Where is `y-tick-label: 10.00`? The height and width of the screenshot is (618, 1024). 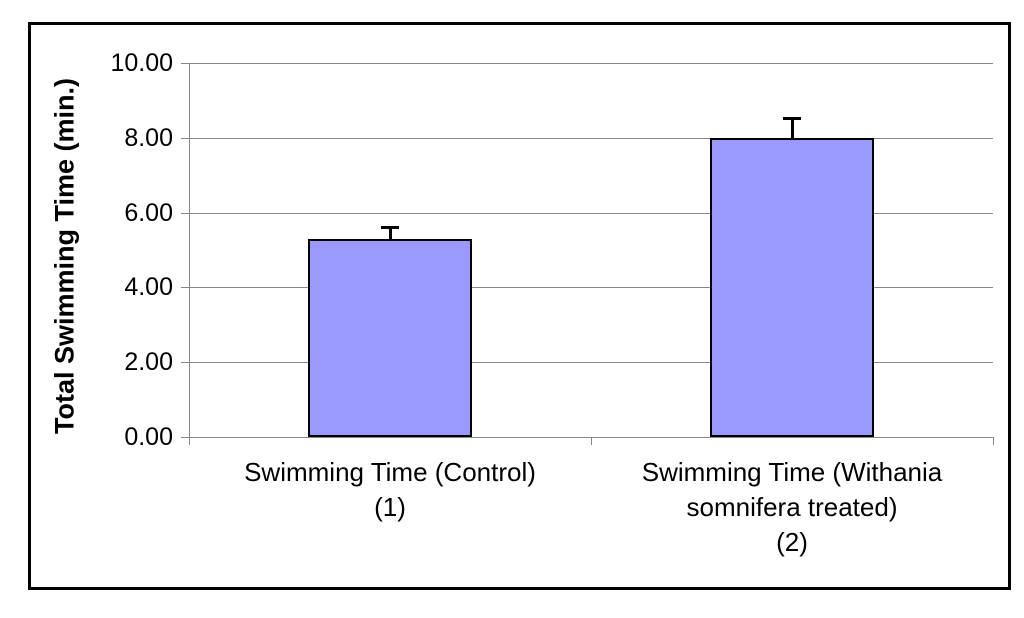 y-tick-label: 10.00 is located at coordinates (141, 63).